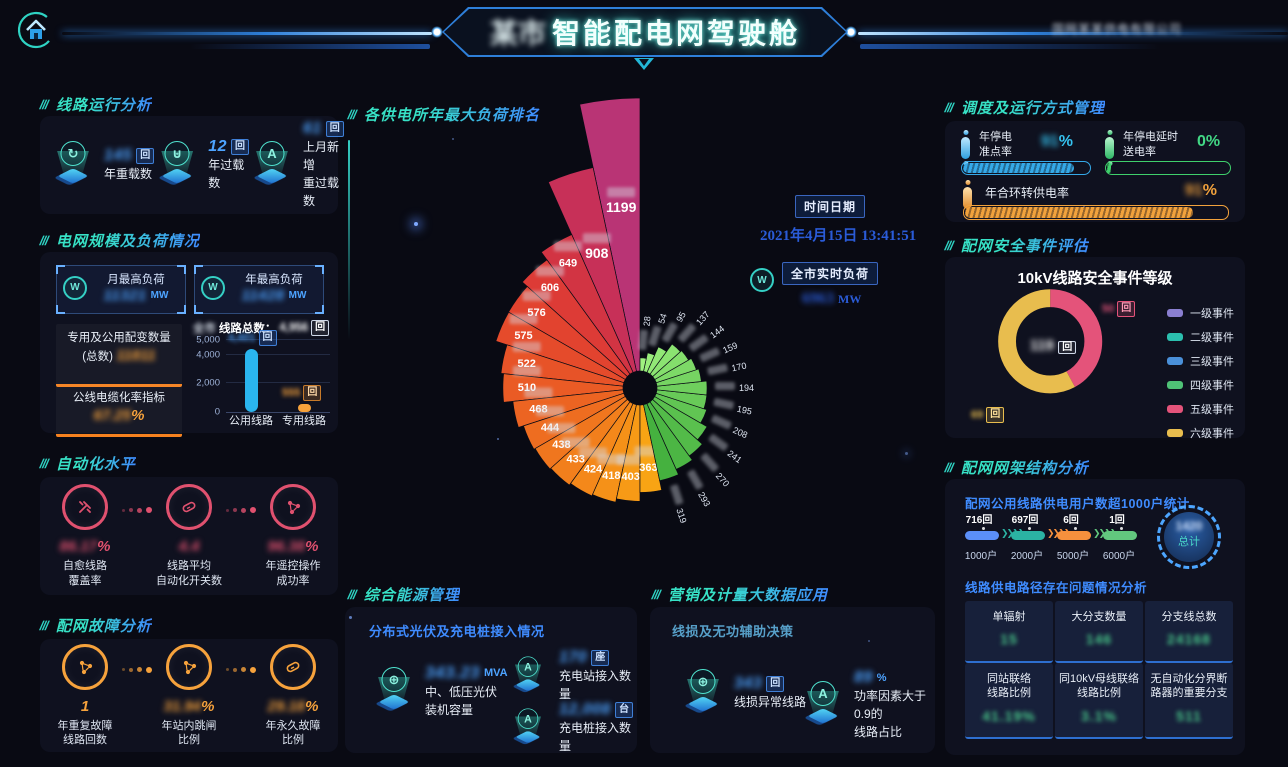 This screenshot has width=1288, height=767. Describe the element at coordinates (1016, 245) in the screenshot. I see `section-title-safety: /// 配网安全事件评估` at that location.